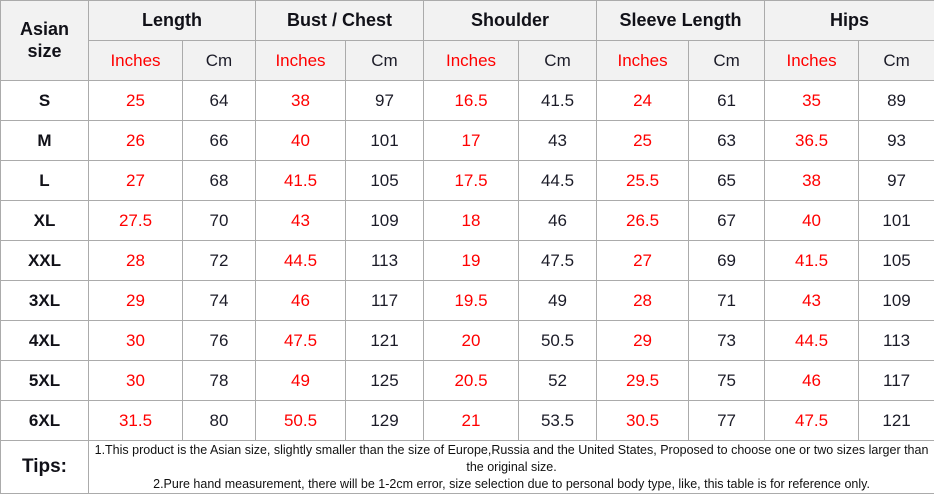  I want to click on value-inches: 26.5, so click(643, 221).